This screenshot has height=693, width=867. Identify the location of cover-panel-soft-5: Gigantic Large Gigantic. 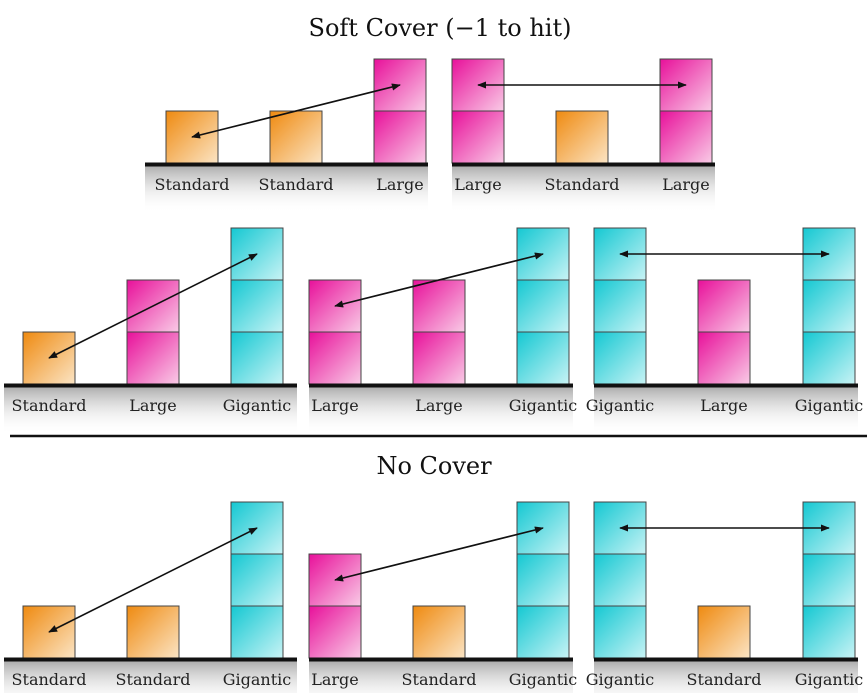
(725, 330).